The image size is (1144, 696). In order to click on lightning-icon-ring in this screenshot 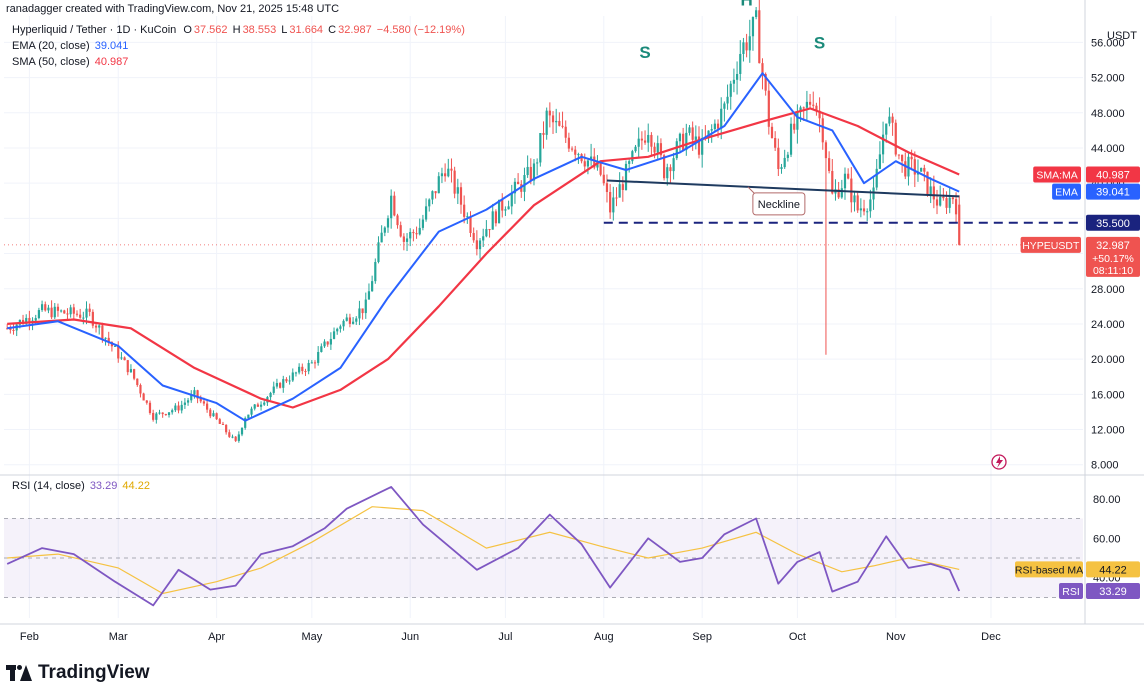, I will do `click(999, 462)`.